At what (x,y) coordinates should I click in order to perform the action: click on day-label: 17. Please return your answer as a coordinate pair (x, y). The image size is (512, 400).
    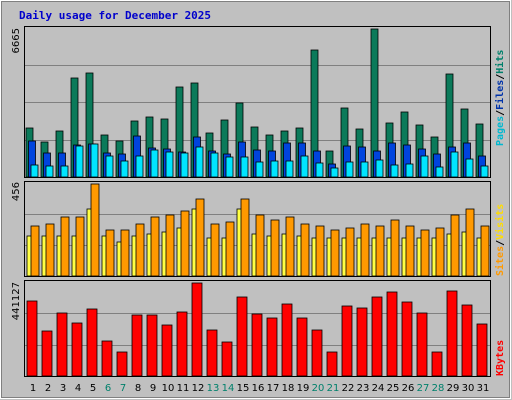
    Looking at the image, I should click on (273, 388).